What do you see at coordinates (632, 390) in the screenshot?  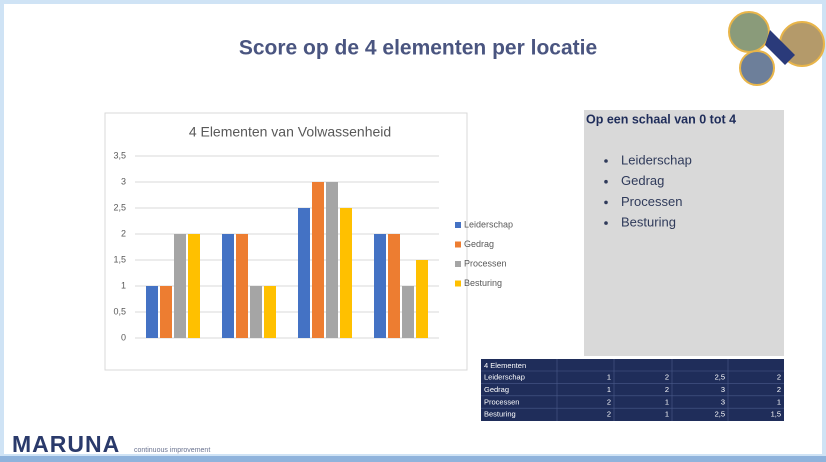 I see `table-bg` at bounding box center [632, 390].